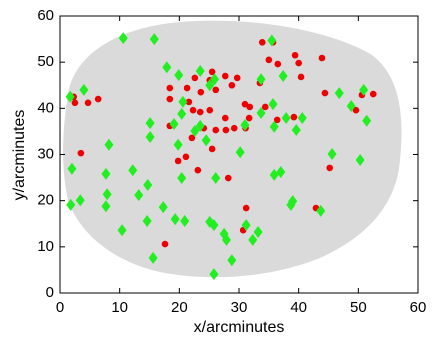  What do you see at coordinates (19, 155) in the screenshot?
I see `y-axis-title: y/arcminutes` at bounding box center [19, 155].